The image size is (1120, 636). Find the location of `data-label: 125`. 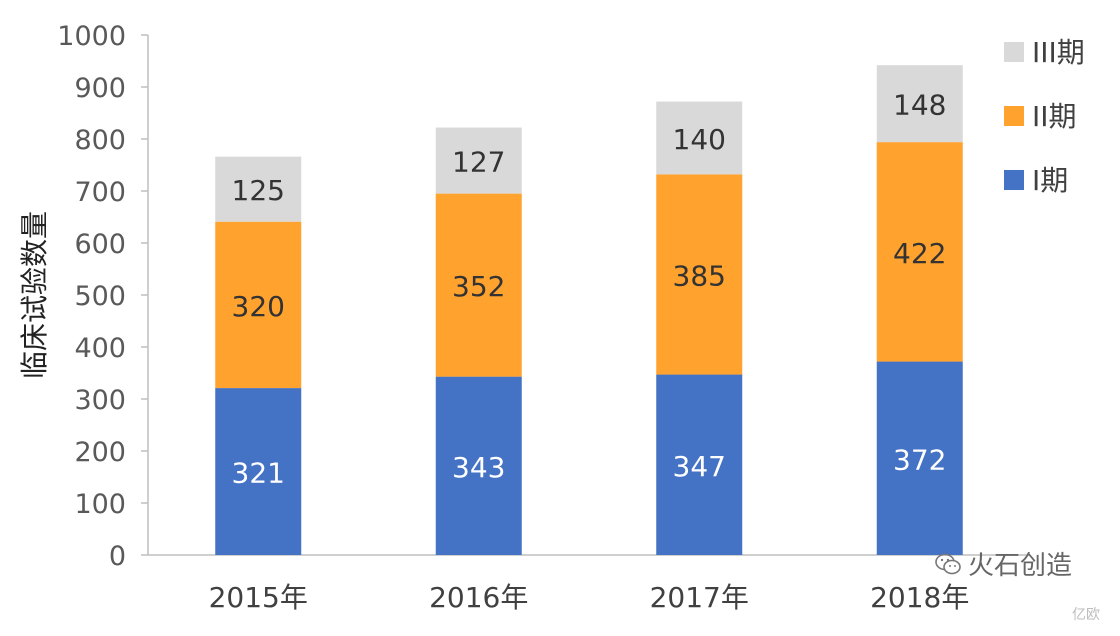

data-label: 125 is located at coordinates (258, 190).